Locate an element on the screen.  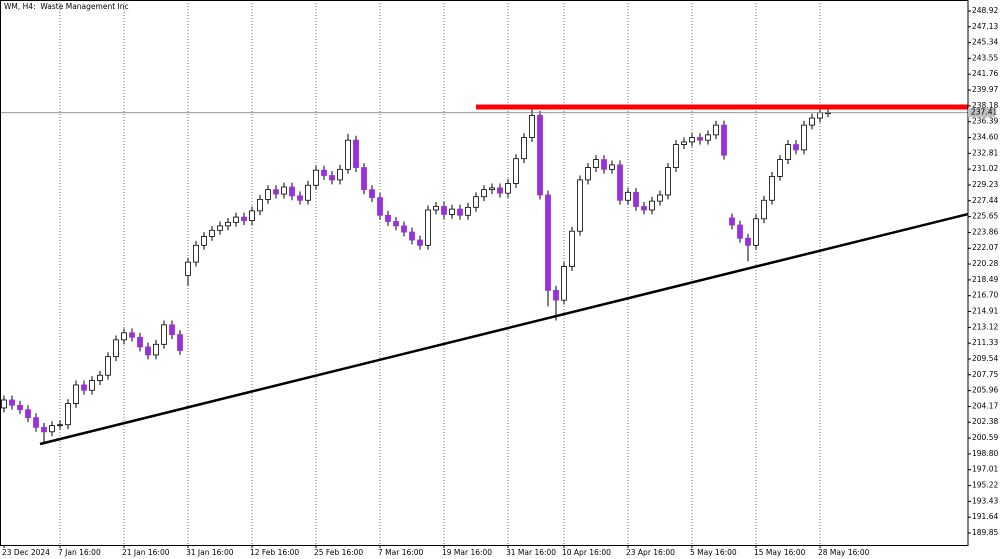
x-tick-label: 12 Feb 16:00 is located at coordinates (274, 552).